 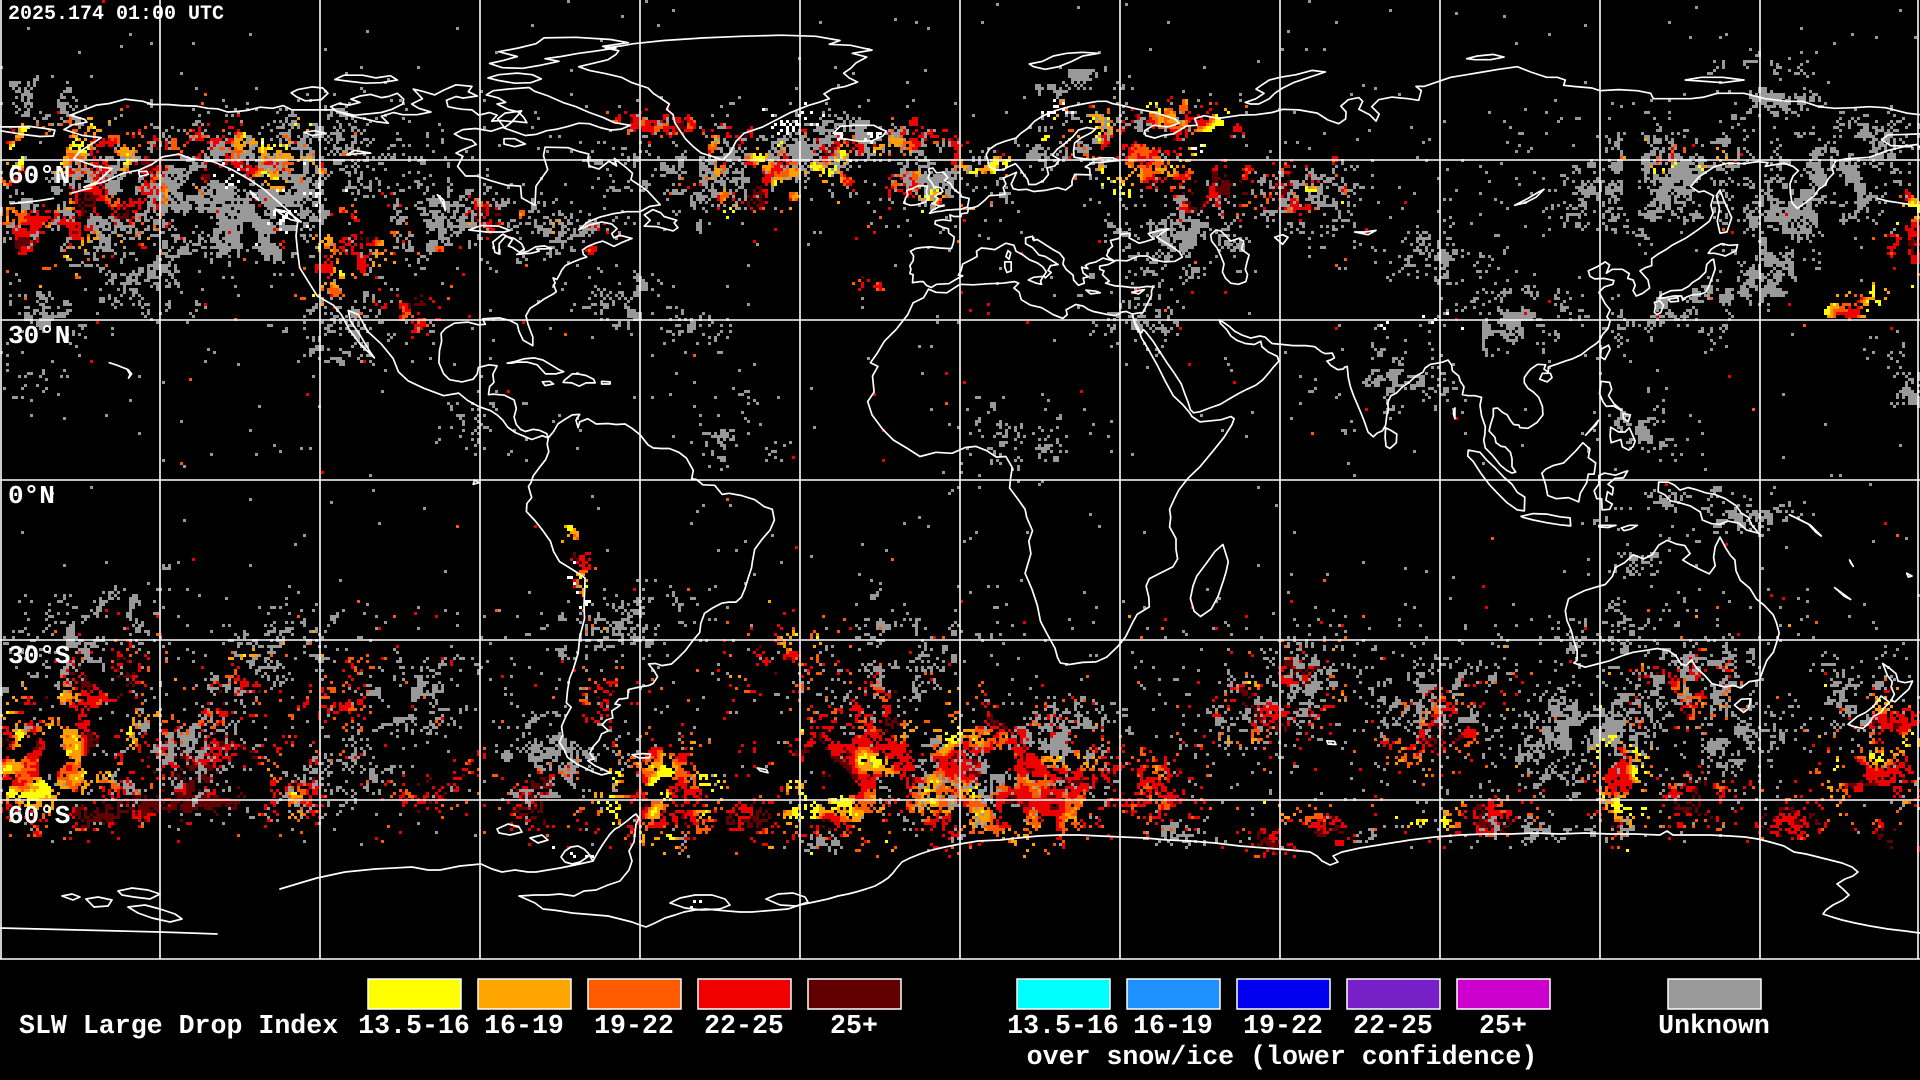 I want to click on svg-text: 60°N, so click(x=39, y=176).